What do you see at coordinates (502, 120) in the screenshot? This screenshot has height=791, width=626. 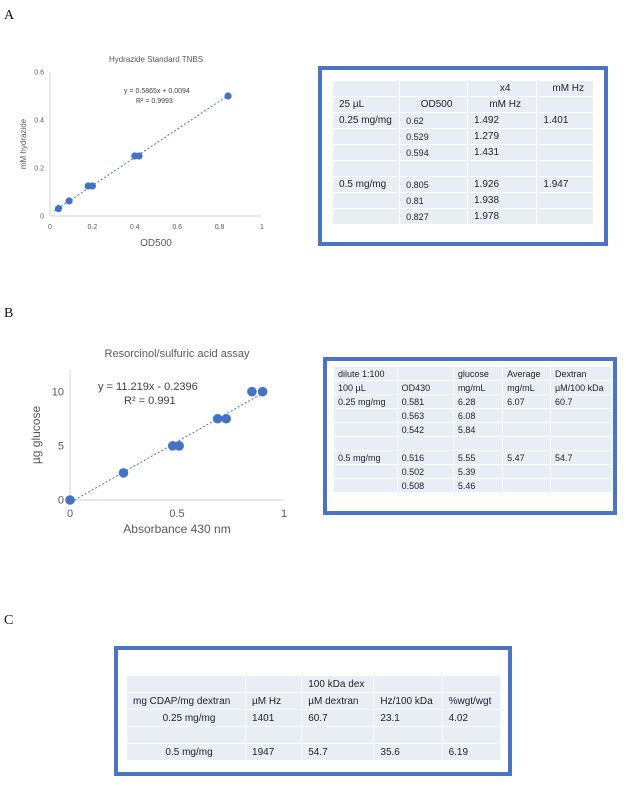 I see `table-cell: 1.492` at bounding box center [502, 120].